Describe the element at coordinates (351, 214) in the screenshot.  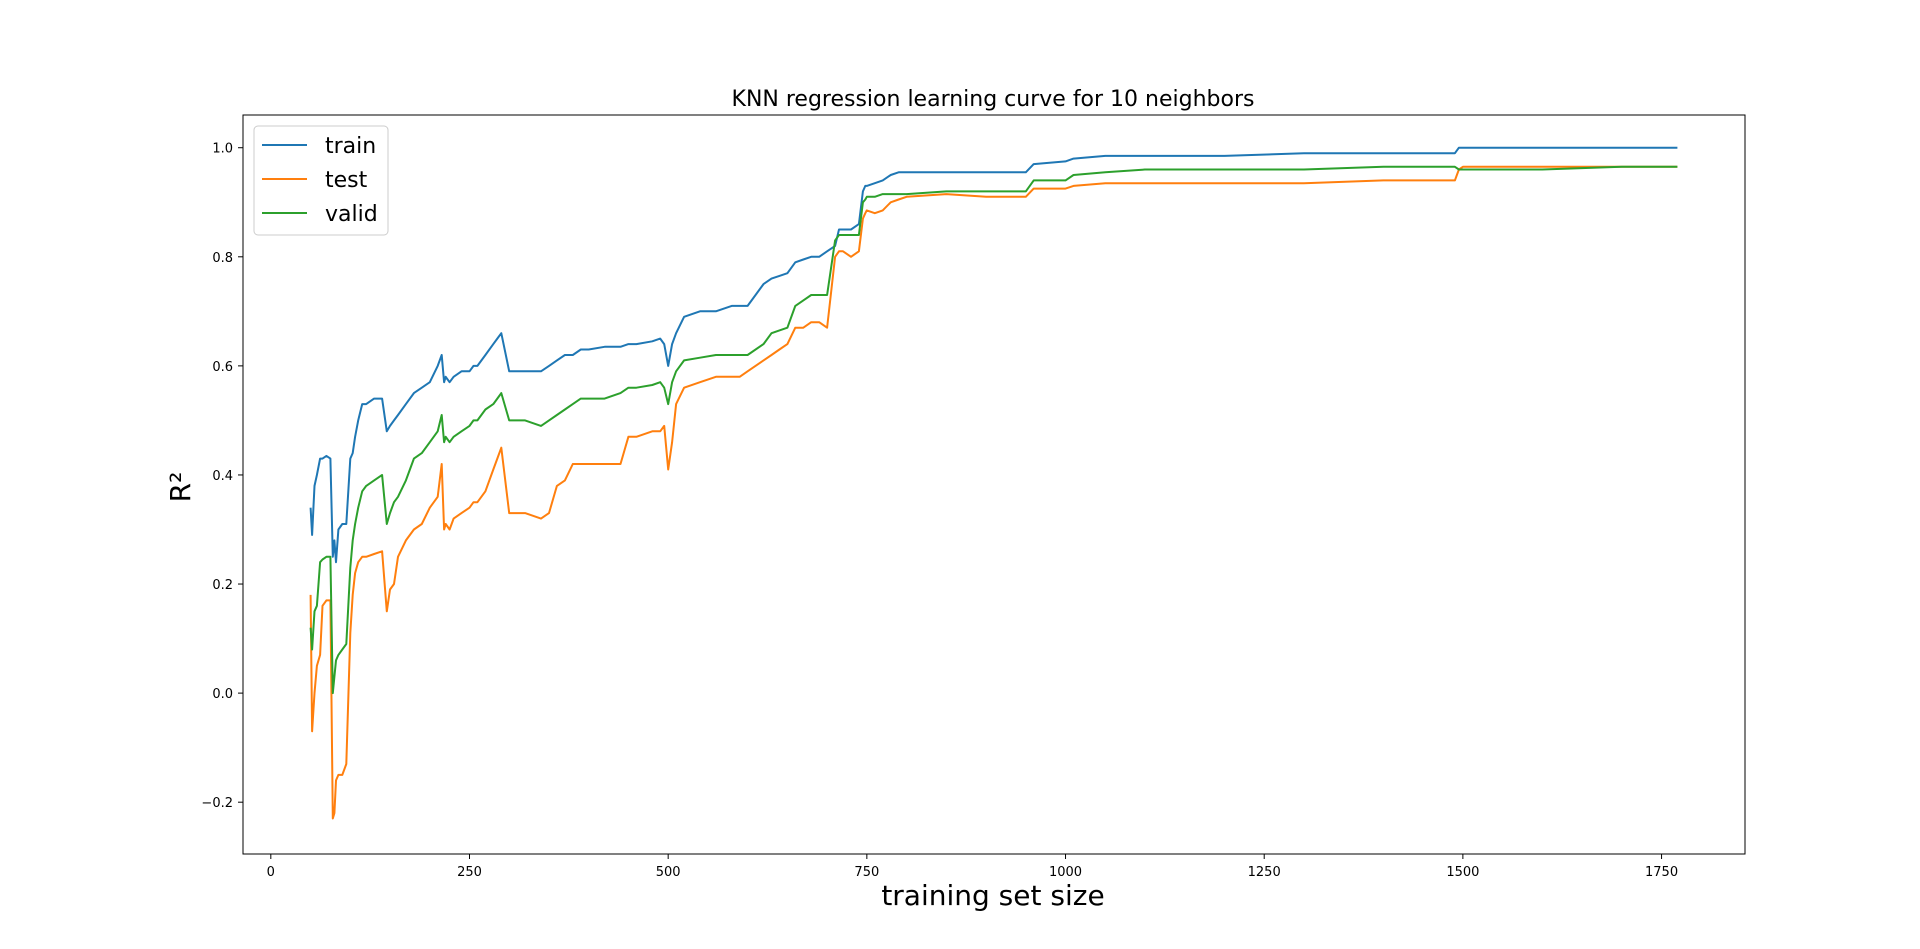
I see `legend-label-valid: valid` at that location.